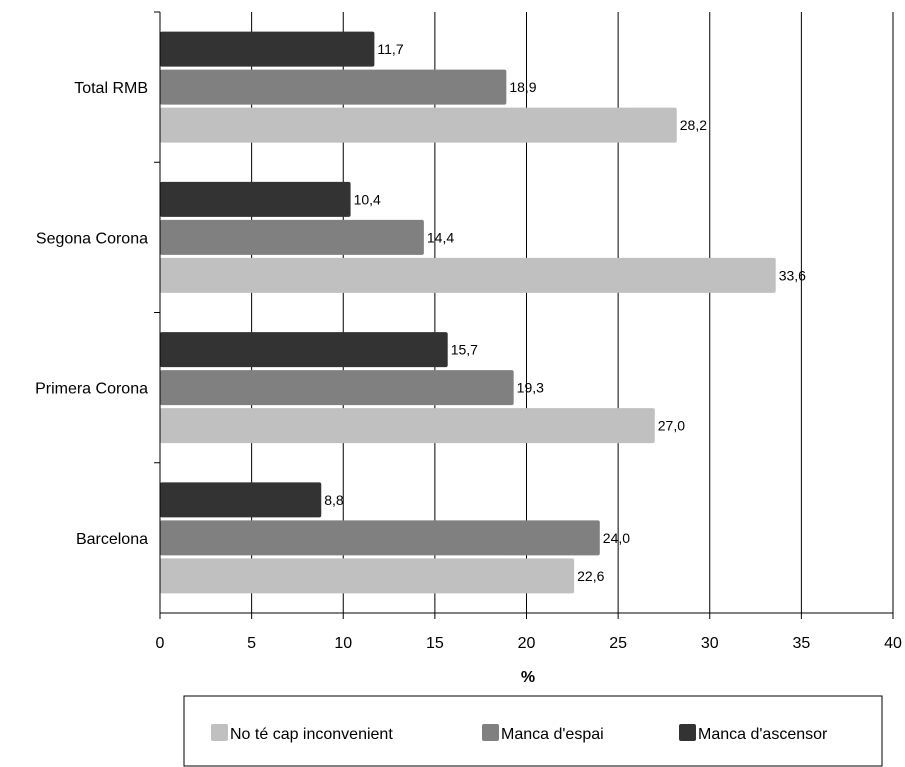 The width and height of the screenshot is (905, 767). Describe the element at coordinates (710, 643) in the screenshot. I see `x-tick-label: 30` at that location.